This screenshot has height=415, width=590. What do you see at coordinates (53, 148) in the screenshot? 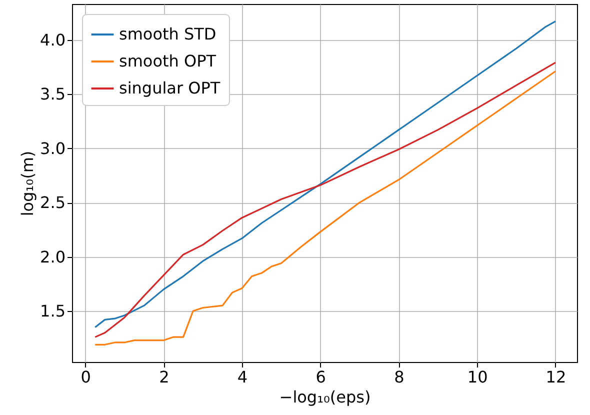
I see `y-tick-label: 3.0` at bounding box center [53, 148].